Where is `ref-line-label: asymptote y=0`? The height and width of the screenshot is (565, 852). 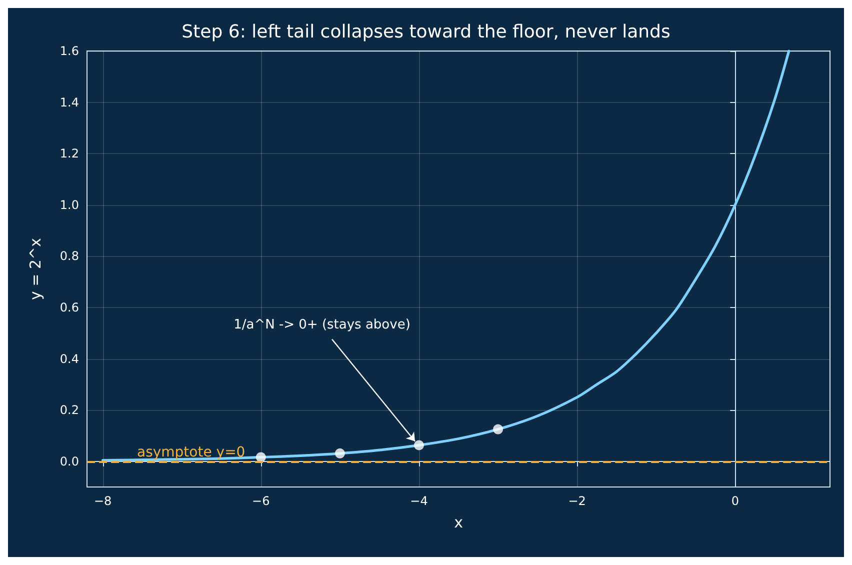 ref-line-label: asymptote y=0 is located at coordinates (191, 452).